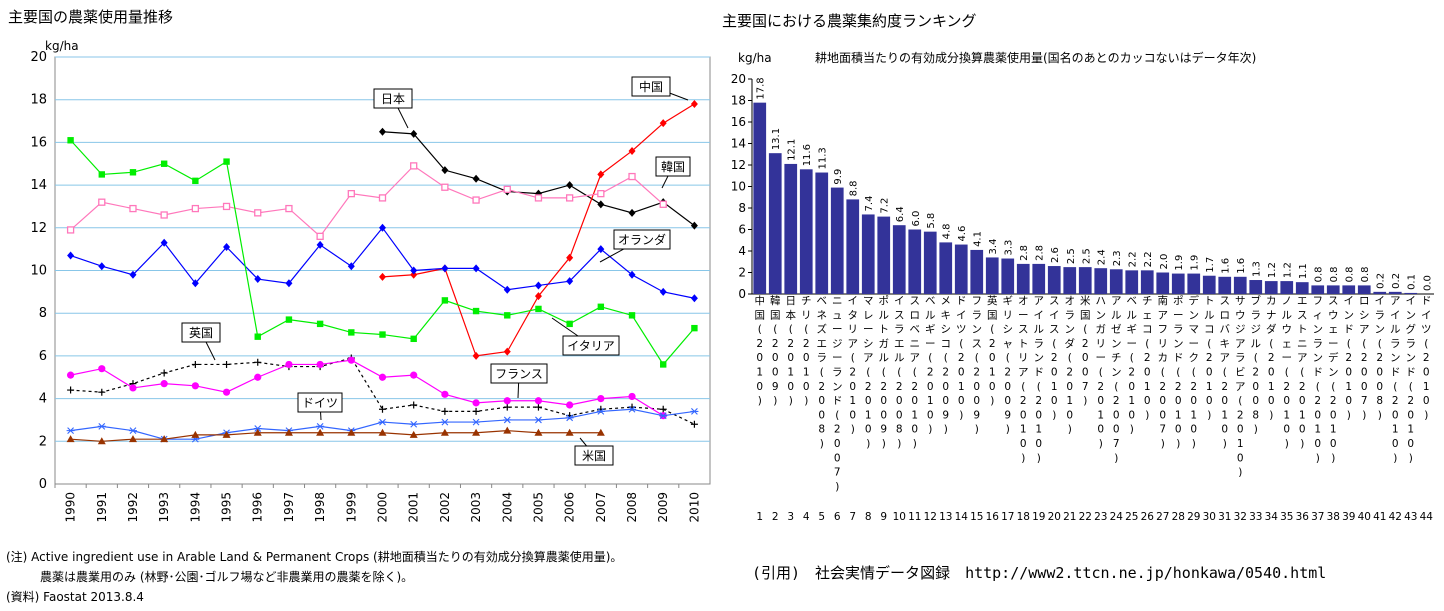  I want to click on series-label-5: 英国, so click(201, 341).